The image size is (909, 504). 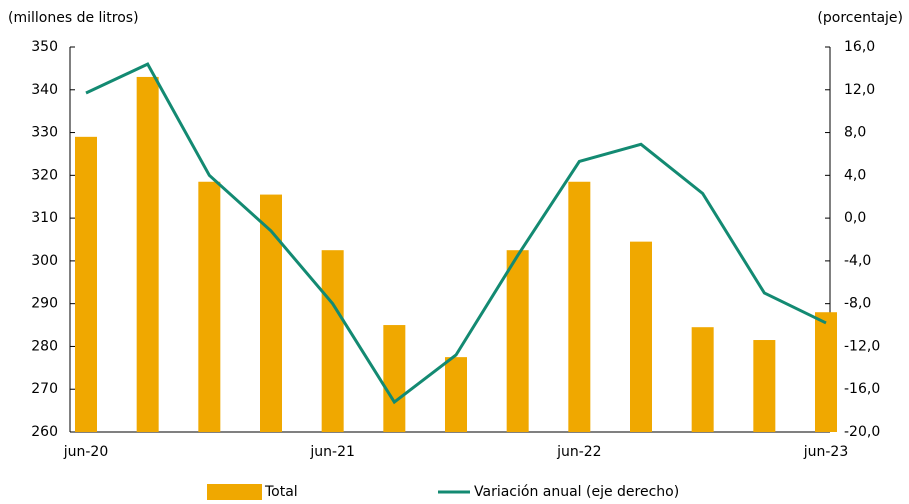 I want to click on y2-tick-label: 8,0, so click(x=855, y=133).